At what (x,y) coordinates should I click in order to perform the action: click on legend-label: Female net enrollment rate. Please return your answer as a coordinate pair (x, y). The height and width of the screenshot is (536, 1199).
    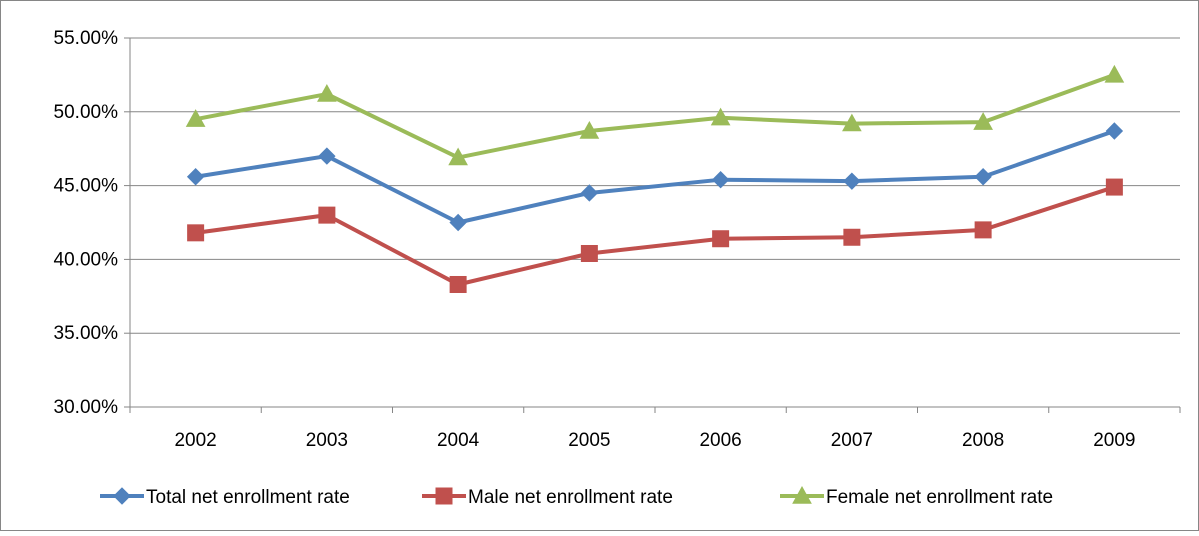
    Looking at the image, I should click on (939, 497).